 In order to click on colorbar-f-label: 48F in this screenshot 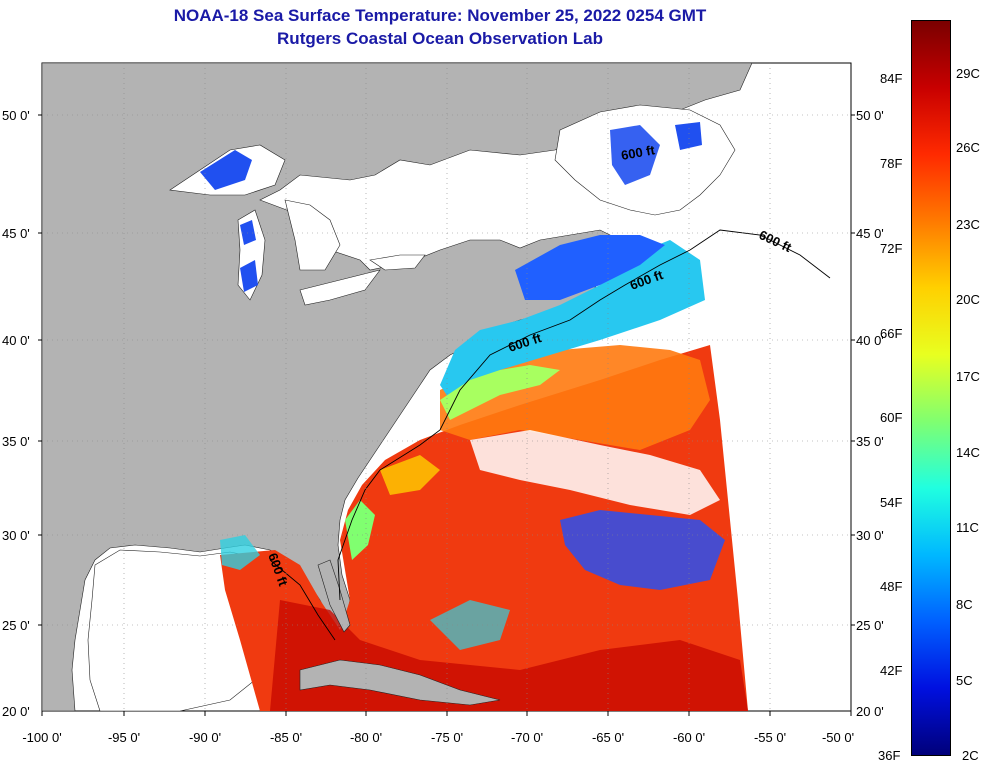, I will do `click(891, 586)`.